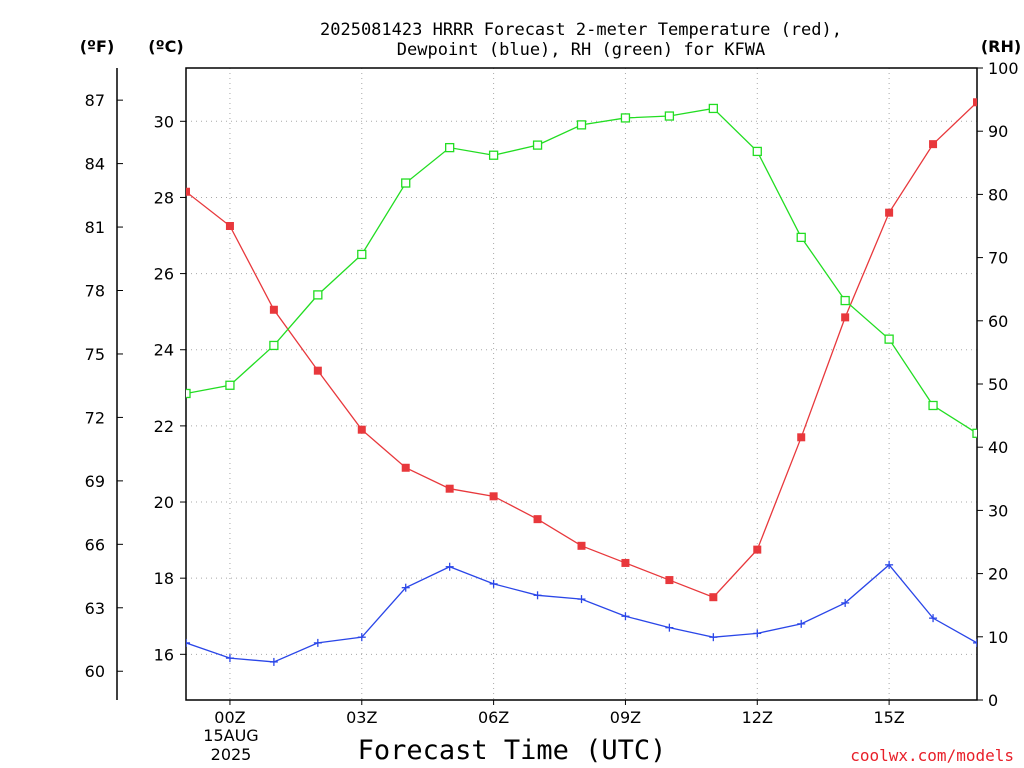 The image size is (1024, 768). I want to click on fahrenheit-tick-label: 78, so click(95, 291).